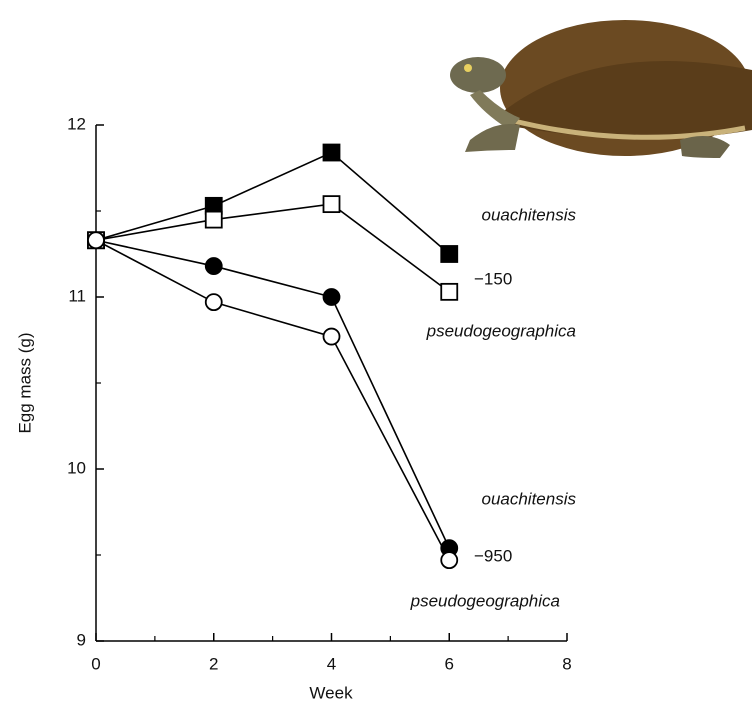 This screenshot has width=752, height=711. I want to click on x-tick-label: 2, so click(213, 663).